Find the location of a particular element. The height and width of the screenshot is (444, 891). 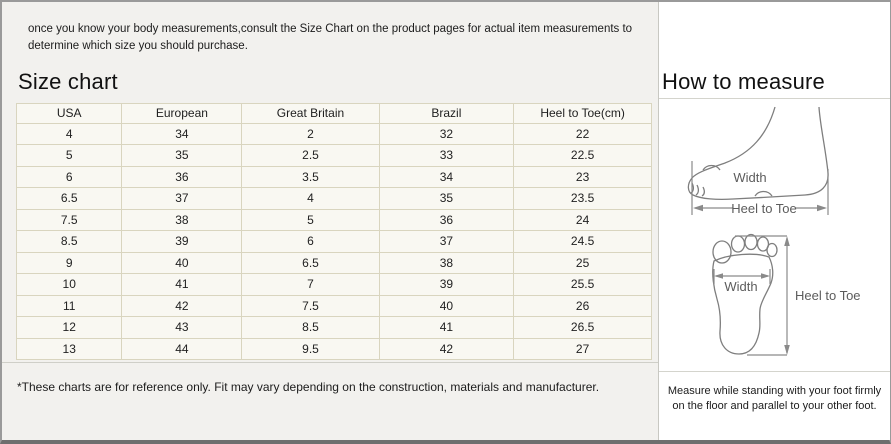

table-row: 4 34 2 32 22 is located at coordinates (333, 133).